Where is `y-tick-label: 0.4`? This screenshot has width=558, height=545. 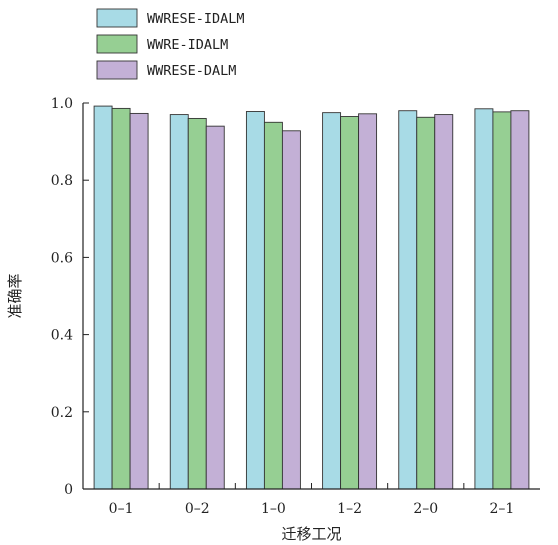 y-tick-label: 0.4 is located at coordinates (62, 336).